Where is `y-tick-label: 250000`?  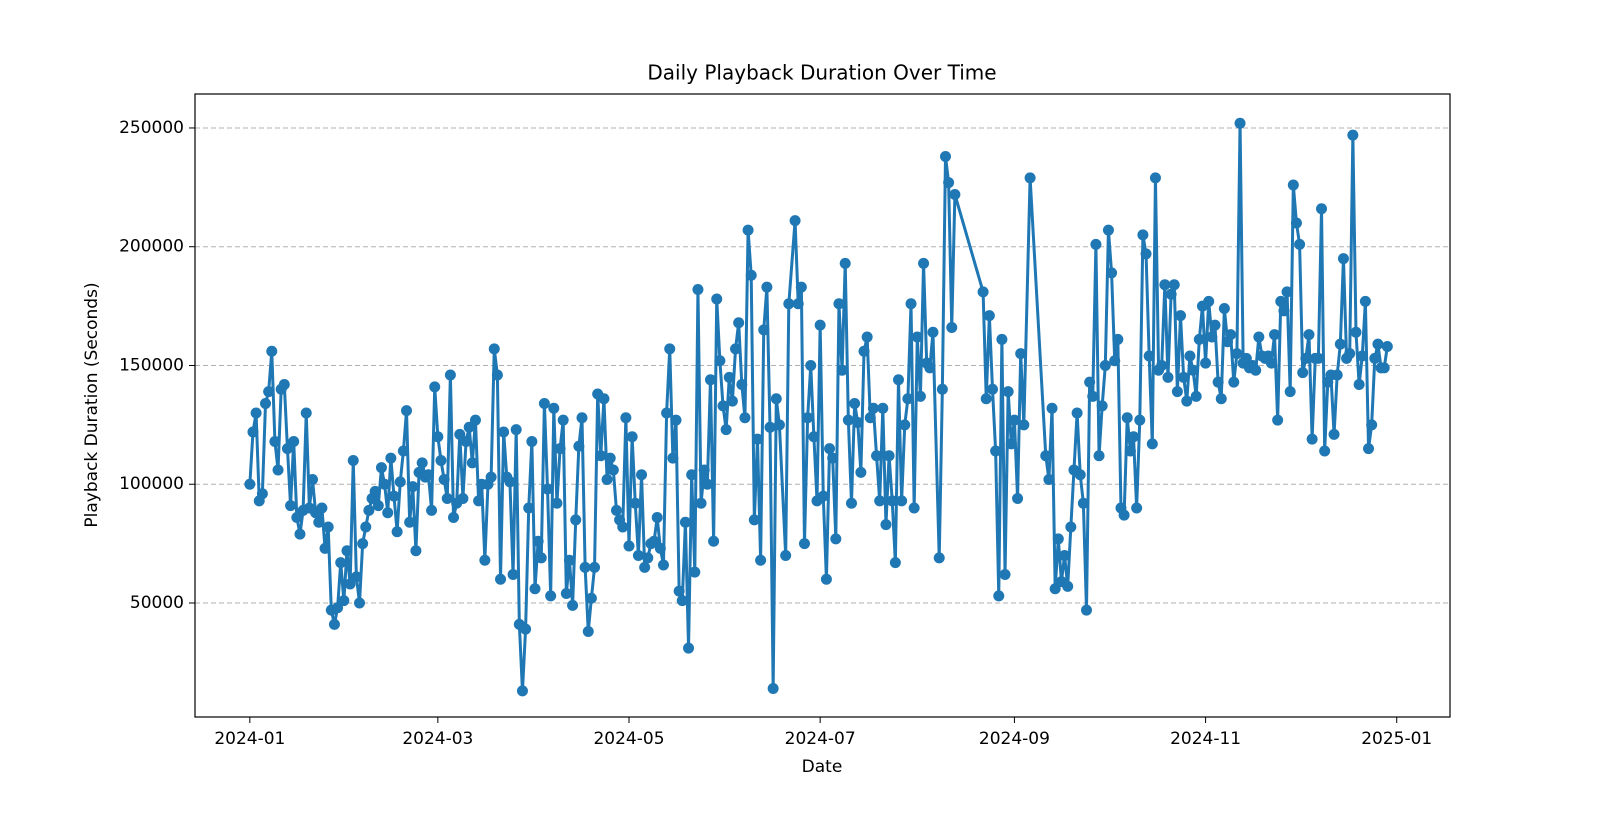 y-tick-label: 250000 is located at coordinates (151, 128).